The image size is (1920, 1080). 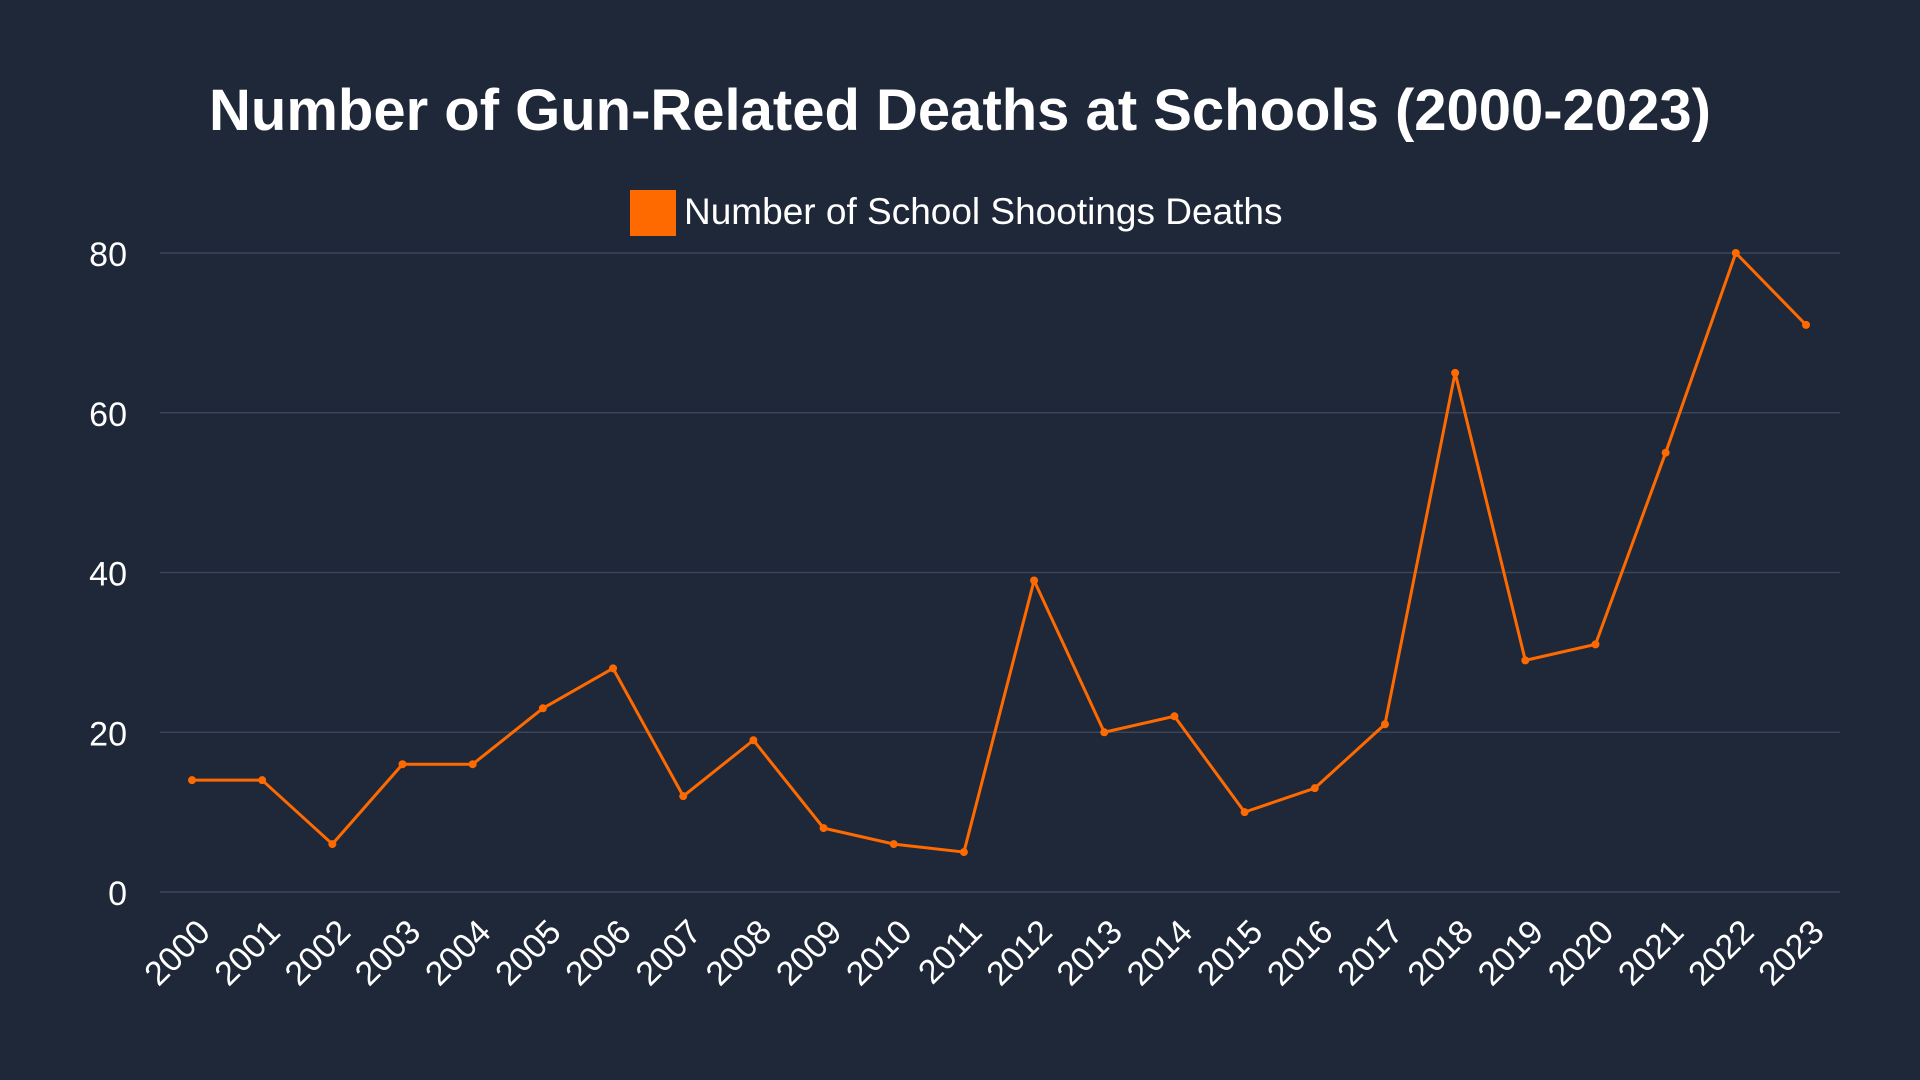 What do you see at coordinates (653, 213) in the screenshot?
I see `legend-swatch` at bounding box center [653, 213].